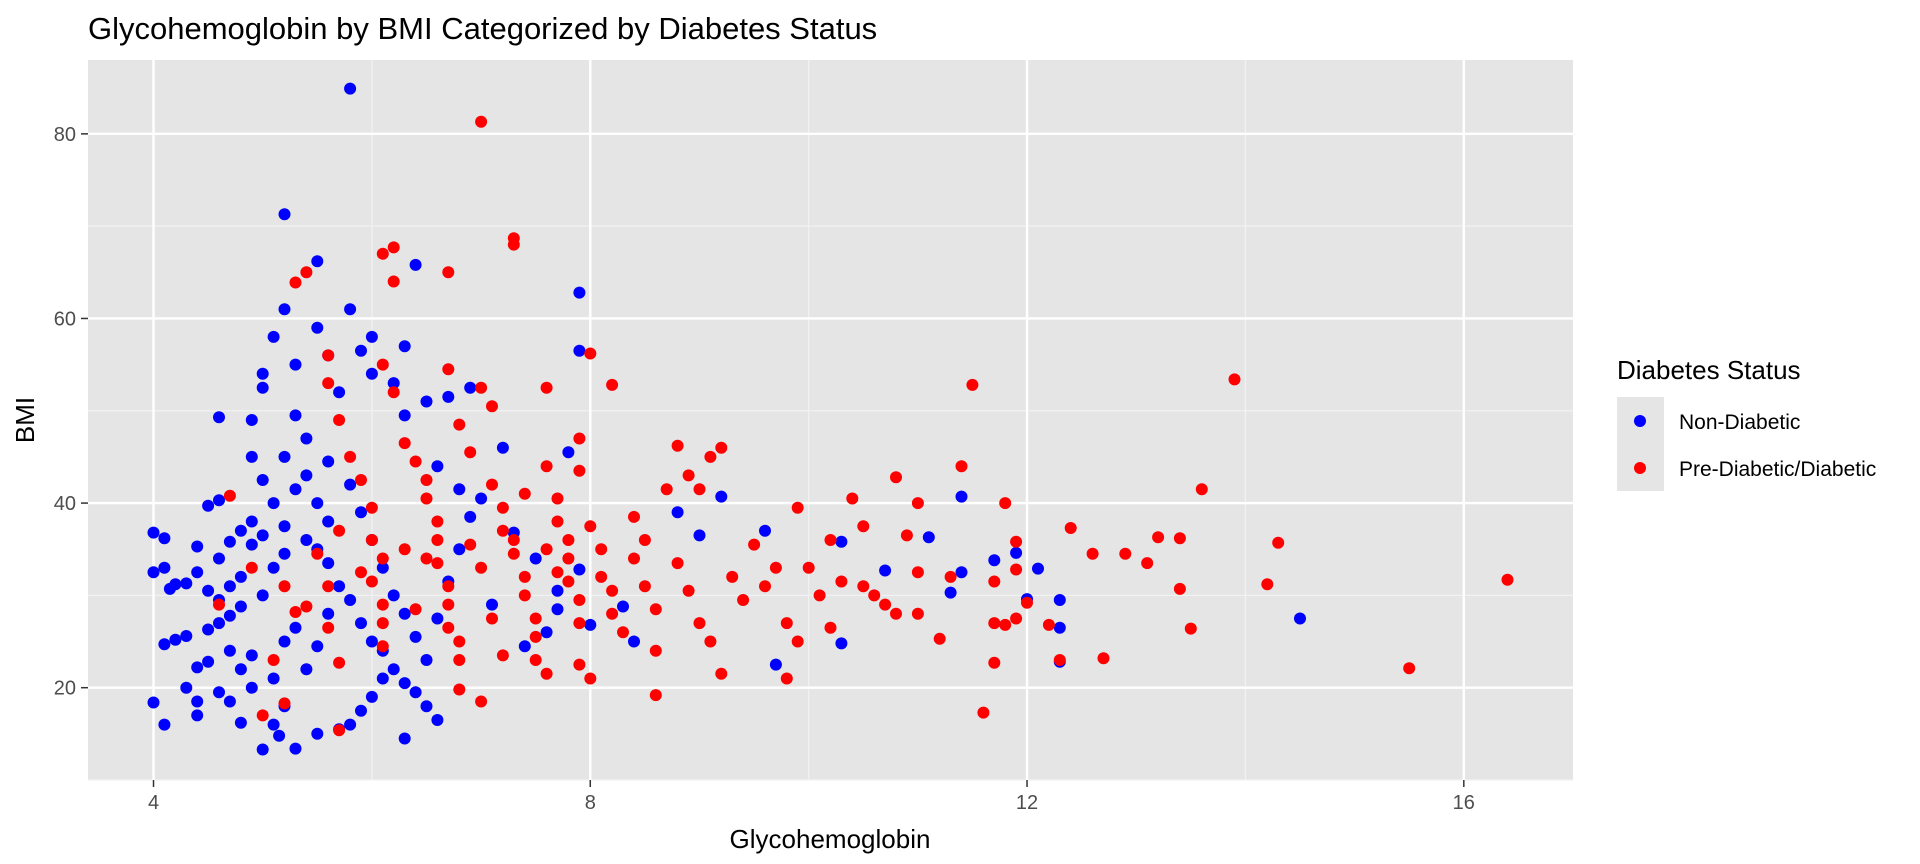 The height and width of the screenshot is (864, 1920). What do you see at coordinates (71, 412) in the screenshot?
I see `y-axis-ticks: 20 40 60 80` at bounding box center [71, 412].